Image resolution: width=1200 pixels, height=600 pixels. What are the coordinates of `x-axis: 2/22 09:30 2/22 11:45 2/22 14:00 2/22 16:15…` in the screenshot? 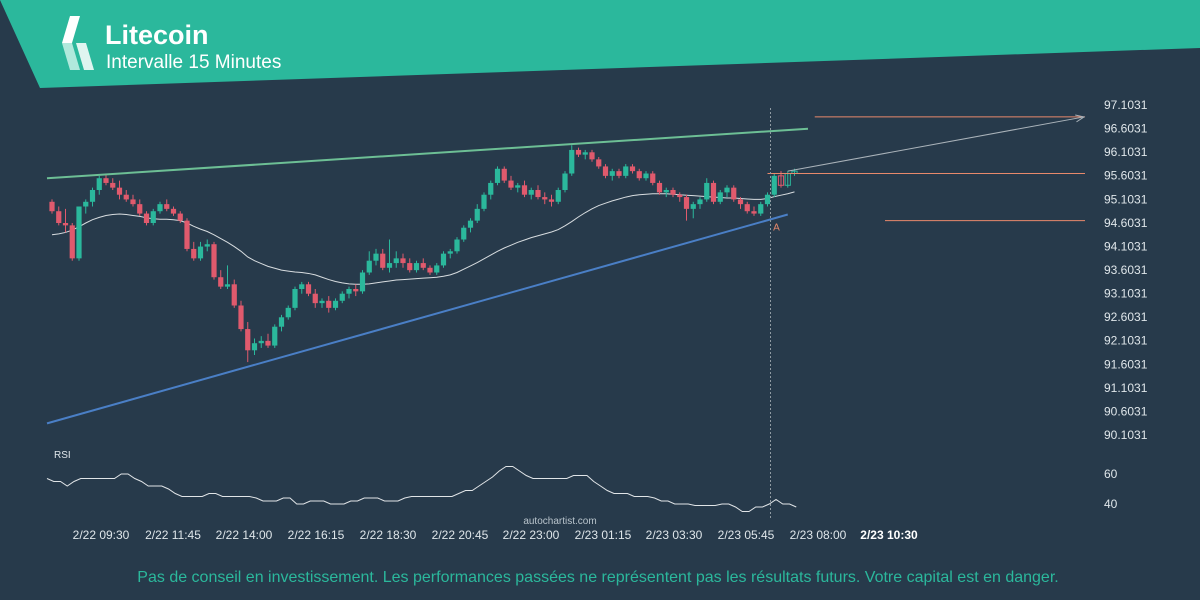 It's located at (495, 535).